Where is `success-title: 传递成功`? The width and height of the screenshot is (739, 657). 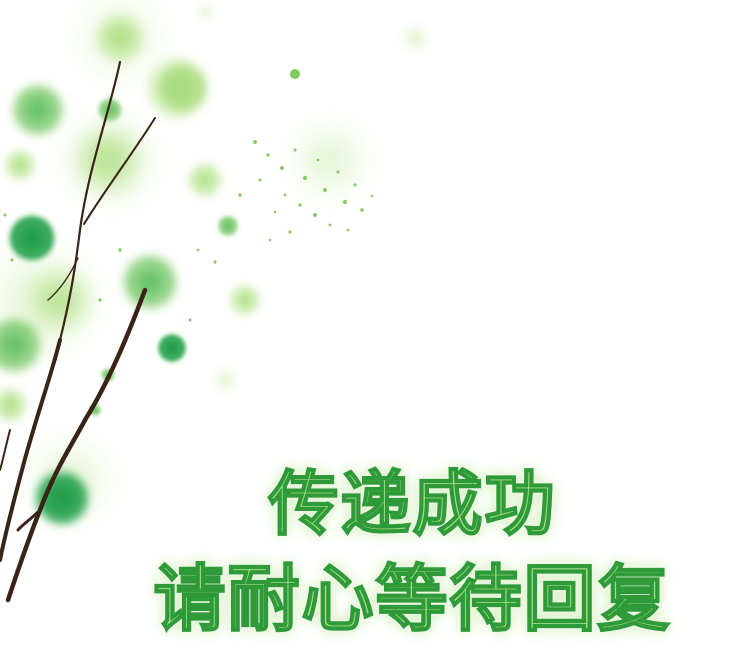 success-title: 传递成功 is located at coordinates (412, 504).